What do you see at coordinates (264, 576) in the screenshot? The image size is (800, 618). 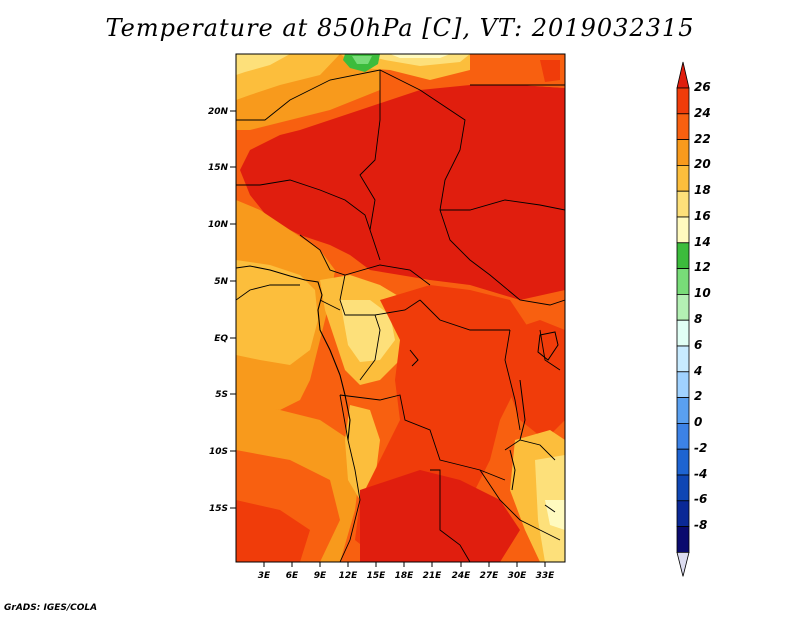 I see `lon-label: 3E` at bounding box center [264, 576].